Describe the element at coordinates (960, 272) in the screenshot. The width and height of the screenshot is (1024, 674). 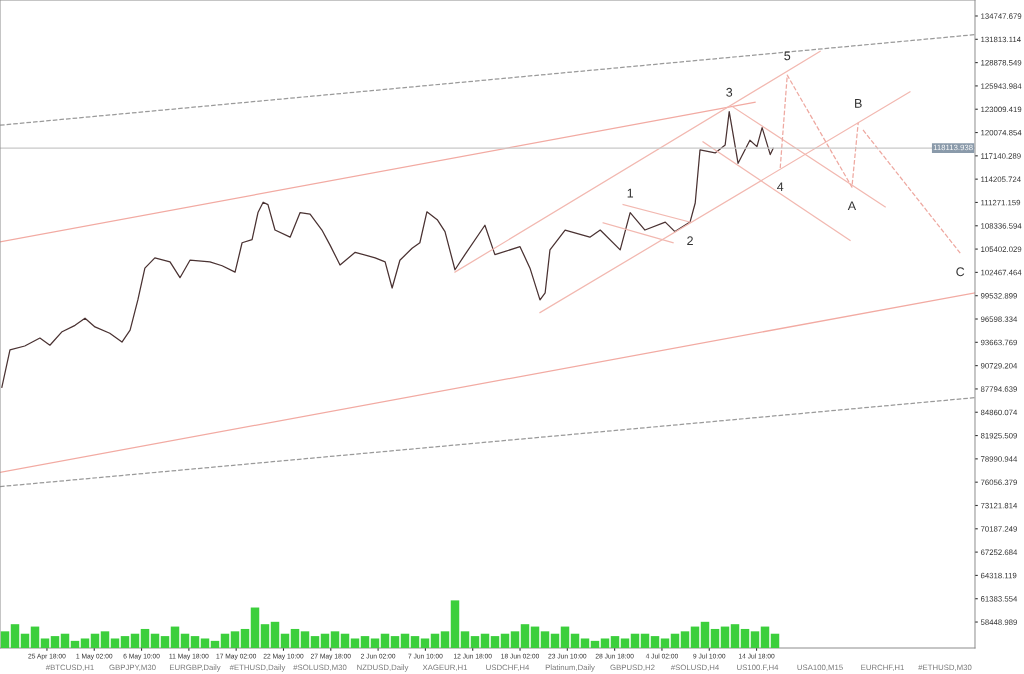
I see `annotation: C` at that location.